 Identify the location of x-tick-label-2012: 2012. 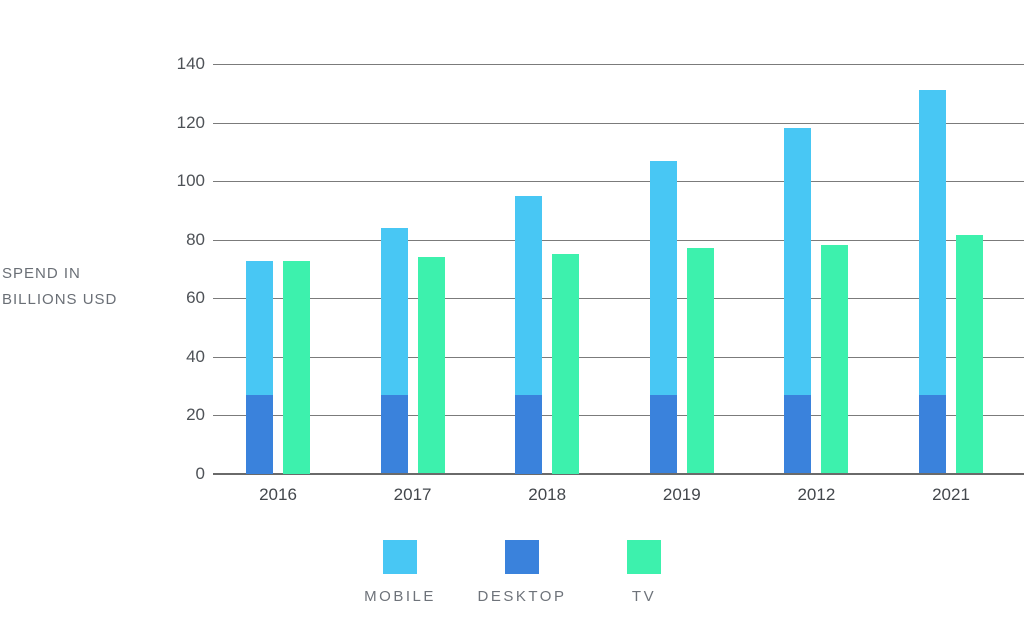
(816, 494).